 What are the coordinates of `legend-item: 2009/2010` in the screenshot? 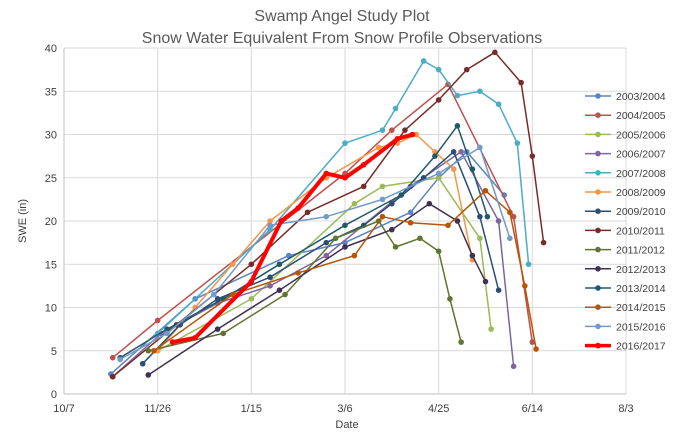 It's located at (625, 212).